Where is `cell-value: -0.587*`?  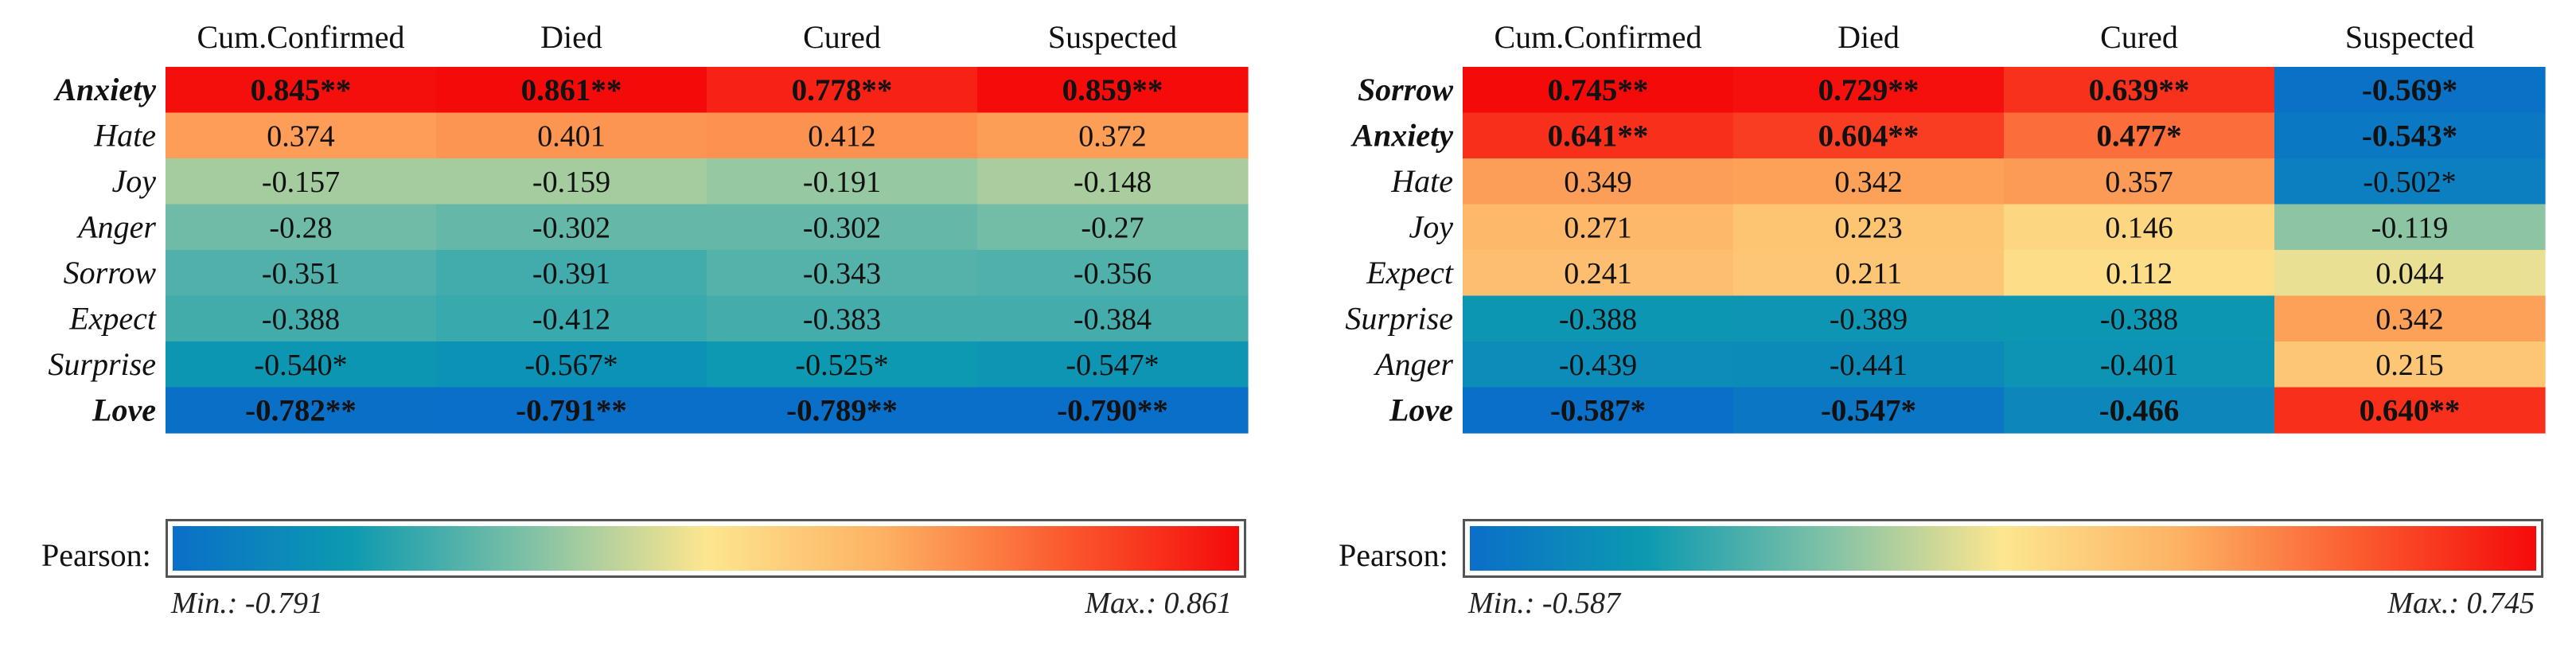 cell-value: -0.587* is located at coordinates (1598, 410).